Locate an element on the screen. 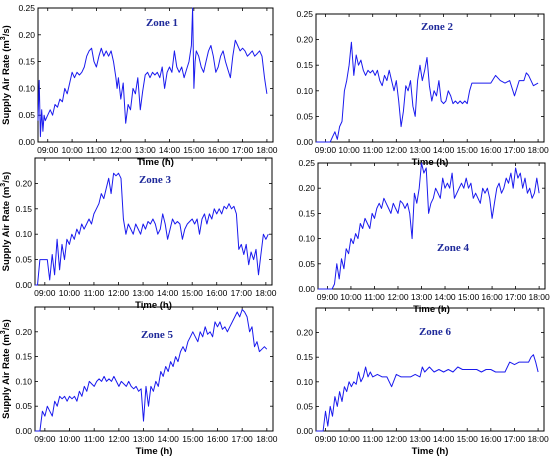 The image size is (550, 460). zone-title: Zone 6 is located at coordinates (435, 332).